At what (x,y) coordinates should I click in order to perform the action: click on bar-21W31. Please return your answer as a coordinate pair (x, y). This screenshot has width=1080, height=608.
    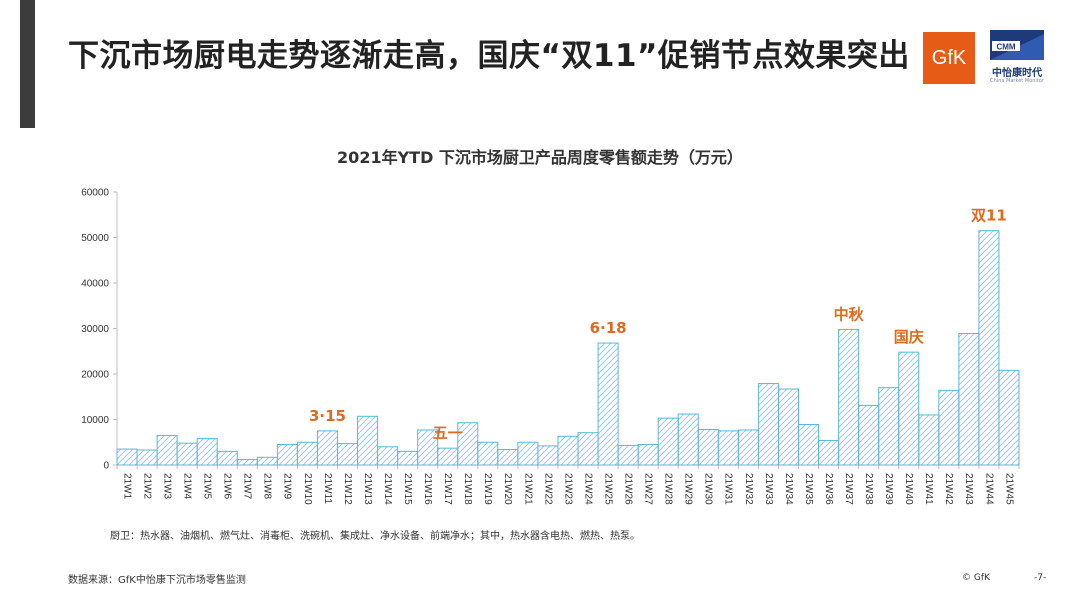
    Looking at the image, I should click on (728, 448).